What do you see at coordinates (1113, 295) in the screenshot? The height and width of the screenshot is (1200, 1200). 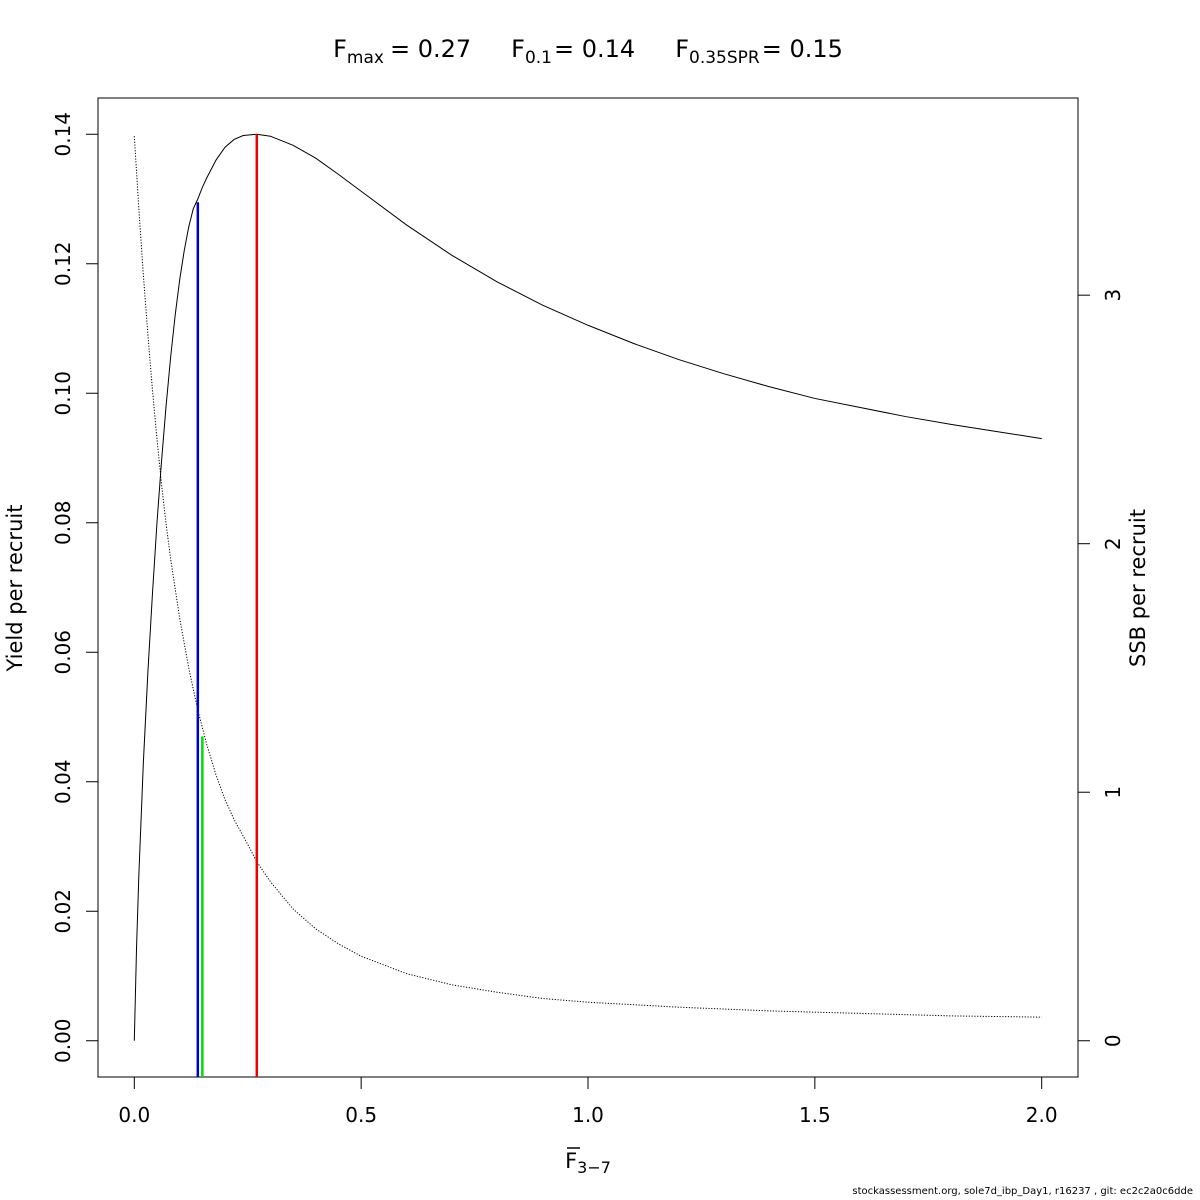 I see `y-right-tick-label: 3` at bounding box center [1113, 295].